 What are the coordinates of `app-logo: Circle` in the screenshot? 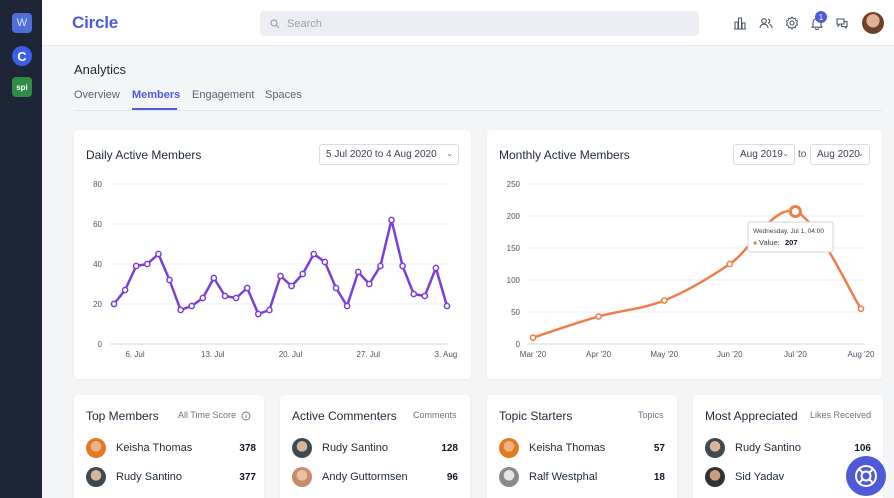 It's located at (95, 22).